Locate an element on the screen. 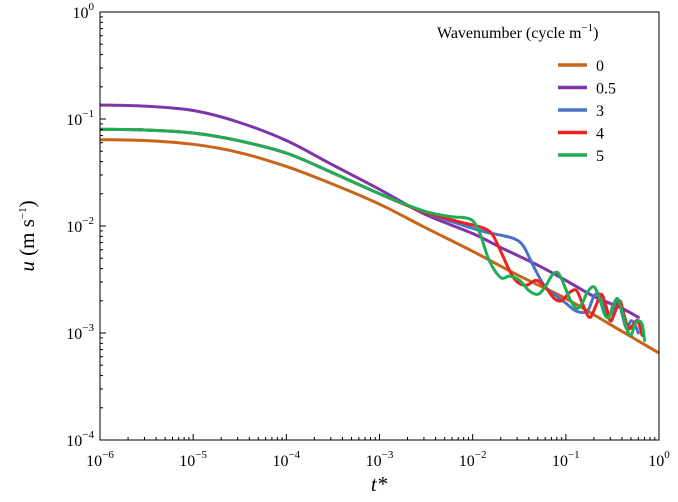 The width and height of the screenshot is (678, 502). legend-label-5: 5 is located at coordinates (600, 156).